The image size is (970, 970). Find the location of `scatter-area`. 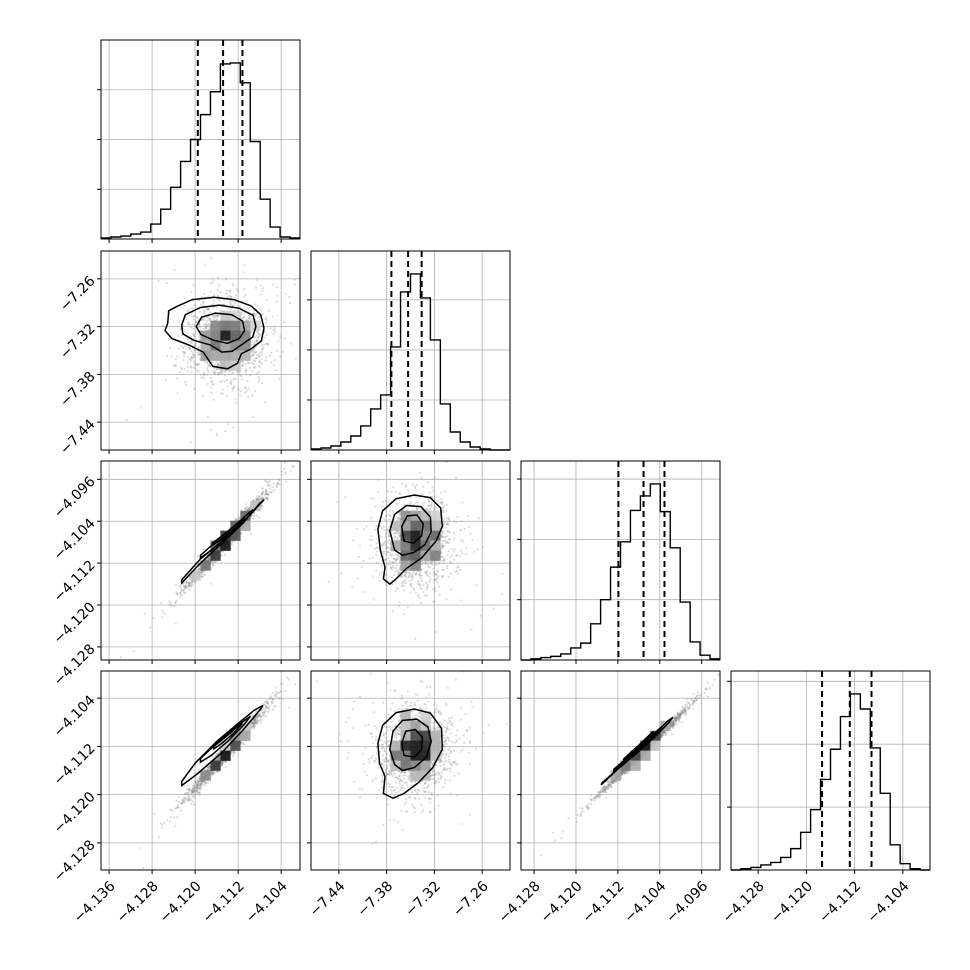

scatter-area is located at coordinates (211, 347).